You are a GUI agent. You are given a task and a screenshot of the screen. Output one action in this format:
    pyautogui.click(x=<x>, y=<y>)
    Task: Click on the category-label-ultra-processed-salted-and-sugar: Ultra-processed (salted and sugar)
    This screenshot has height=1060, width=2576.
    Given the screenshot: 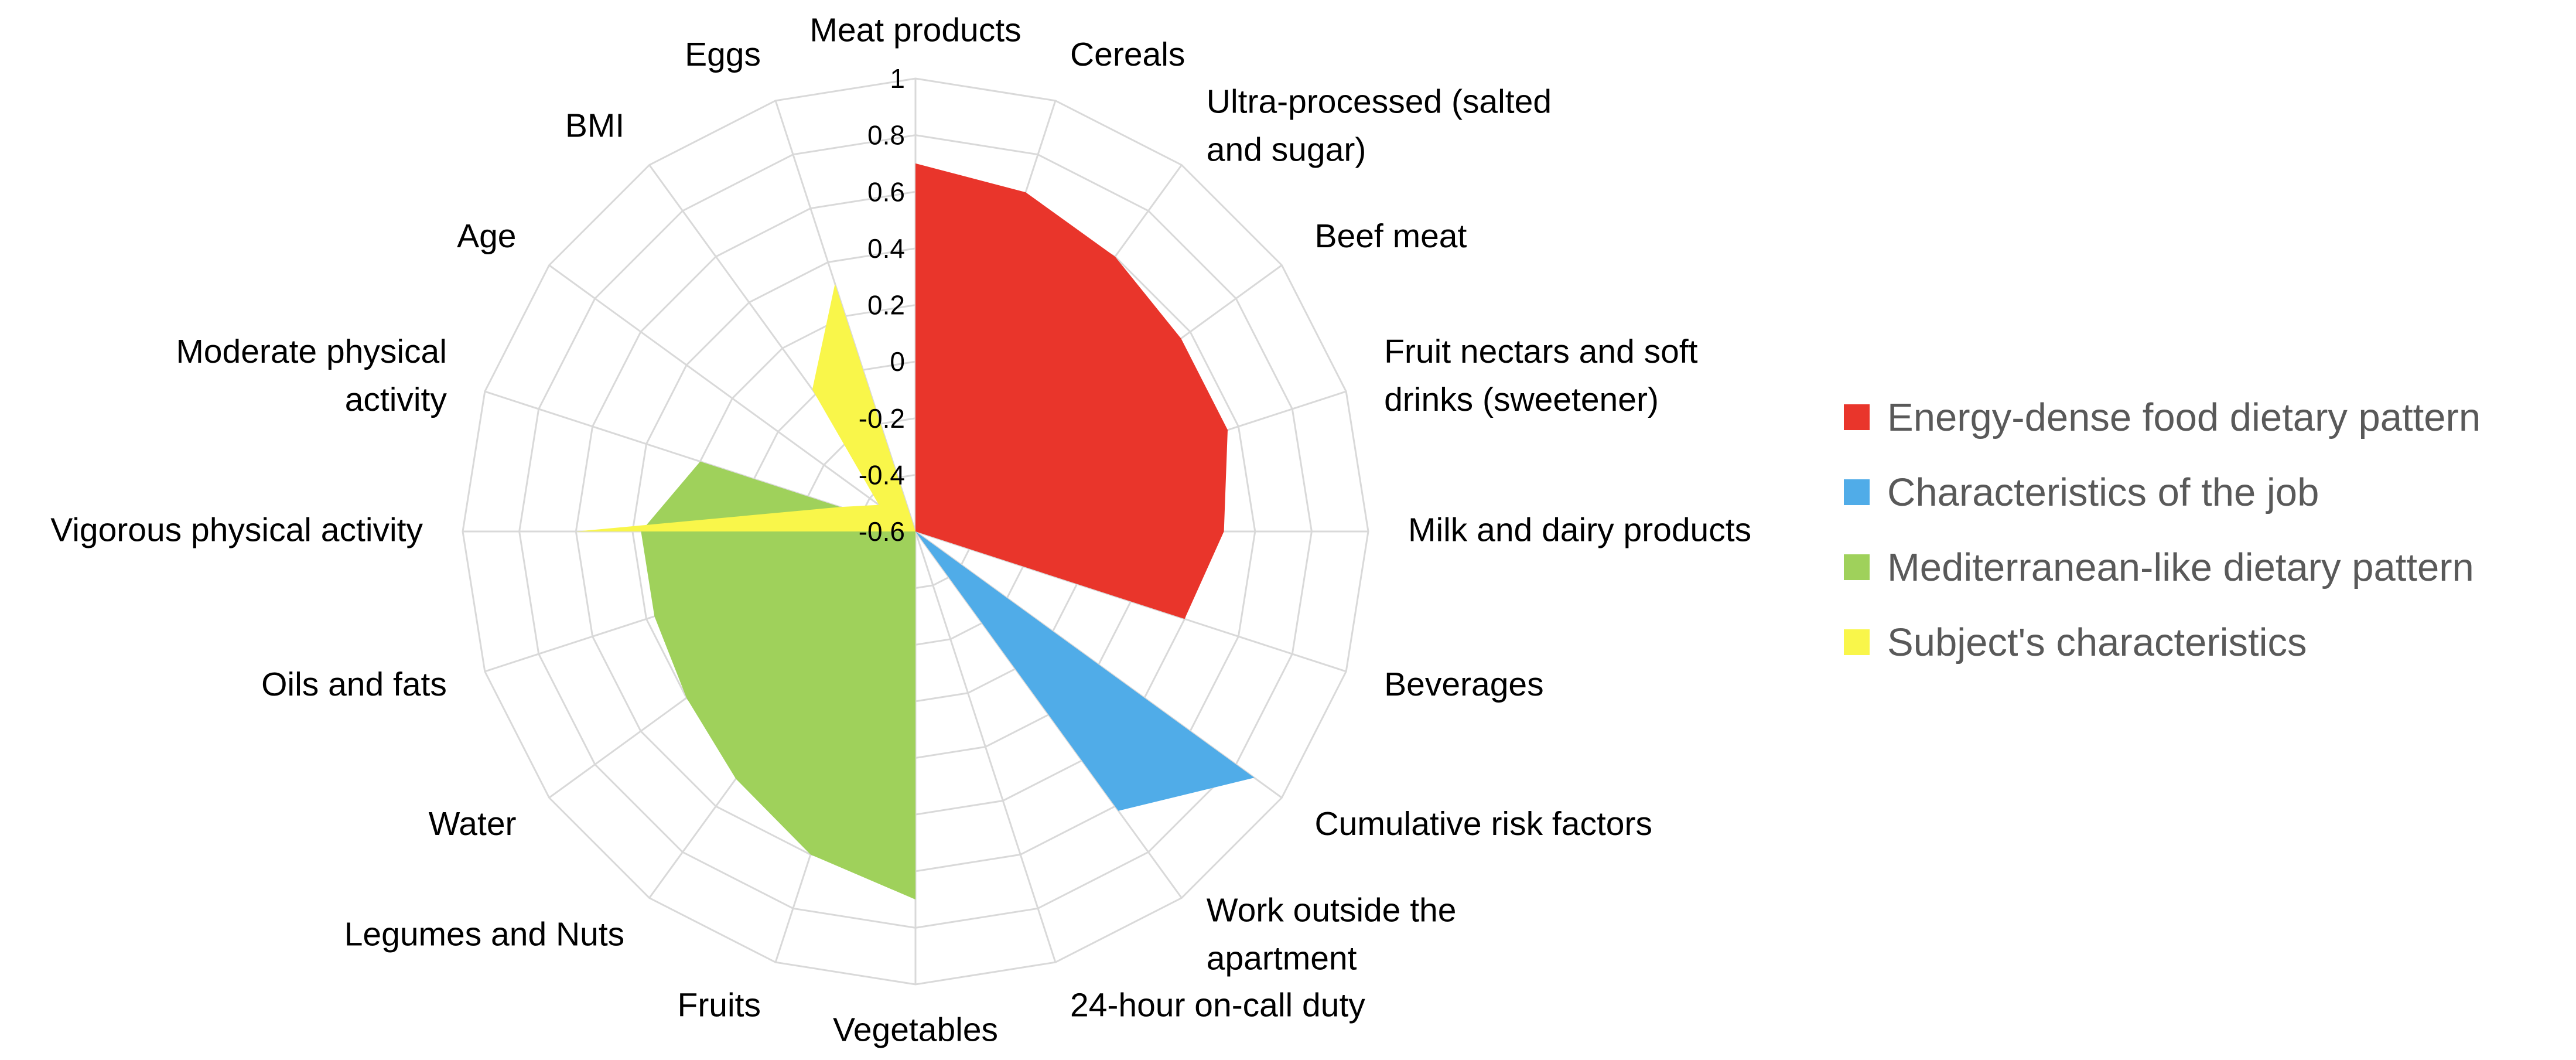 What is the action you would take?
    pyautogui.click(x=1380, y=125)
    